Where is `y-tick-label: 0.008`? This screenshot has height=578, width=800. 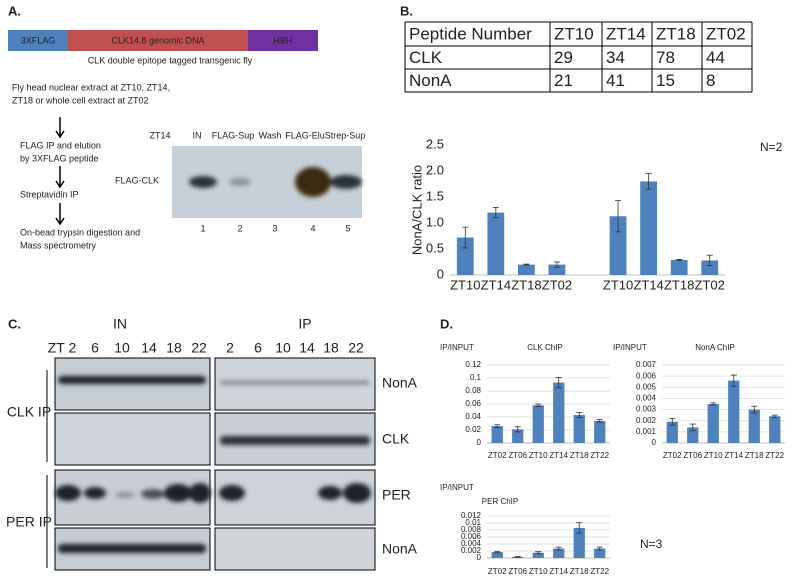
y-tick-label: 0.008 is located at coordinates (471, 529).